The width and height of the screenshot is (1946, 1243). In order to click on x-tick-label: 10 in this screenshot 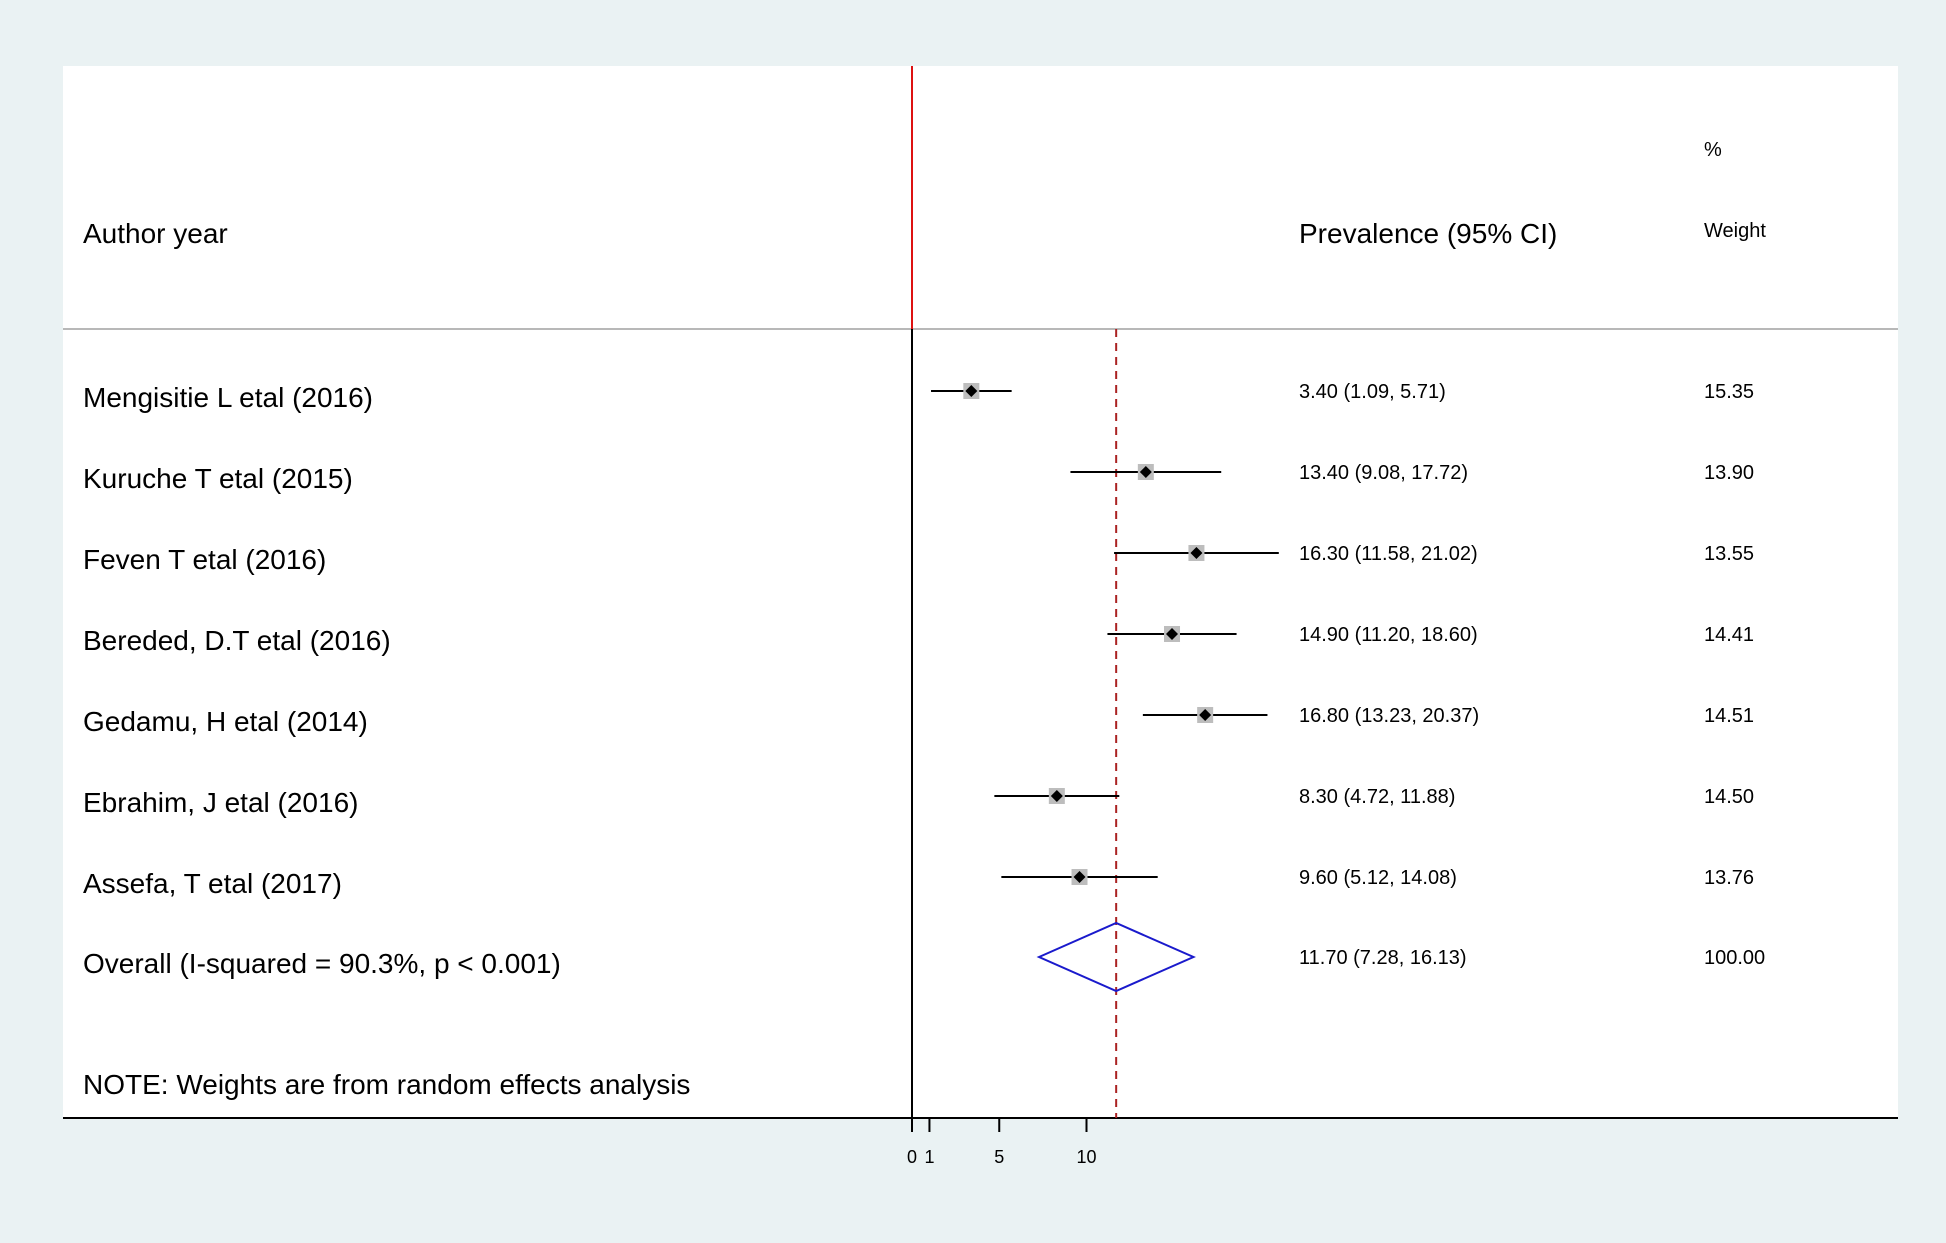, I will do `click(1086, 1157)`.